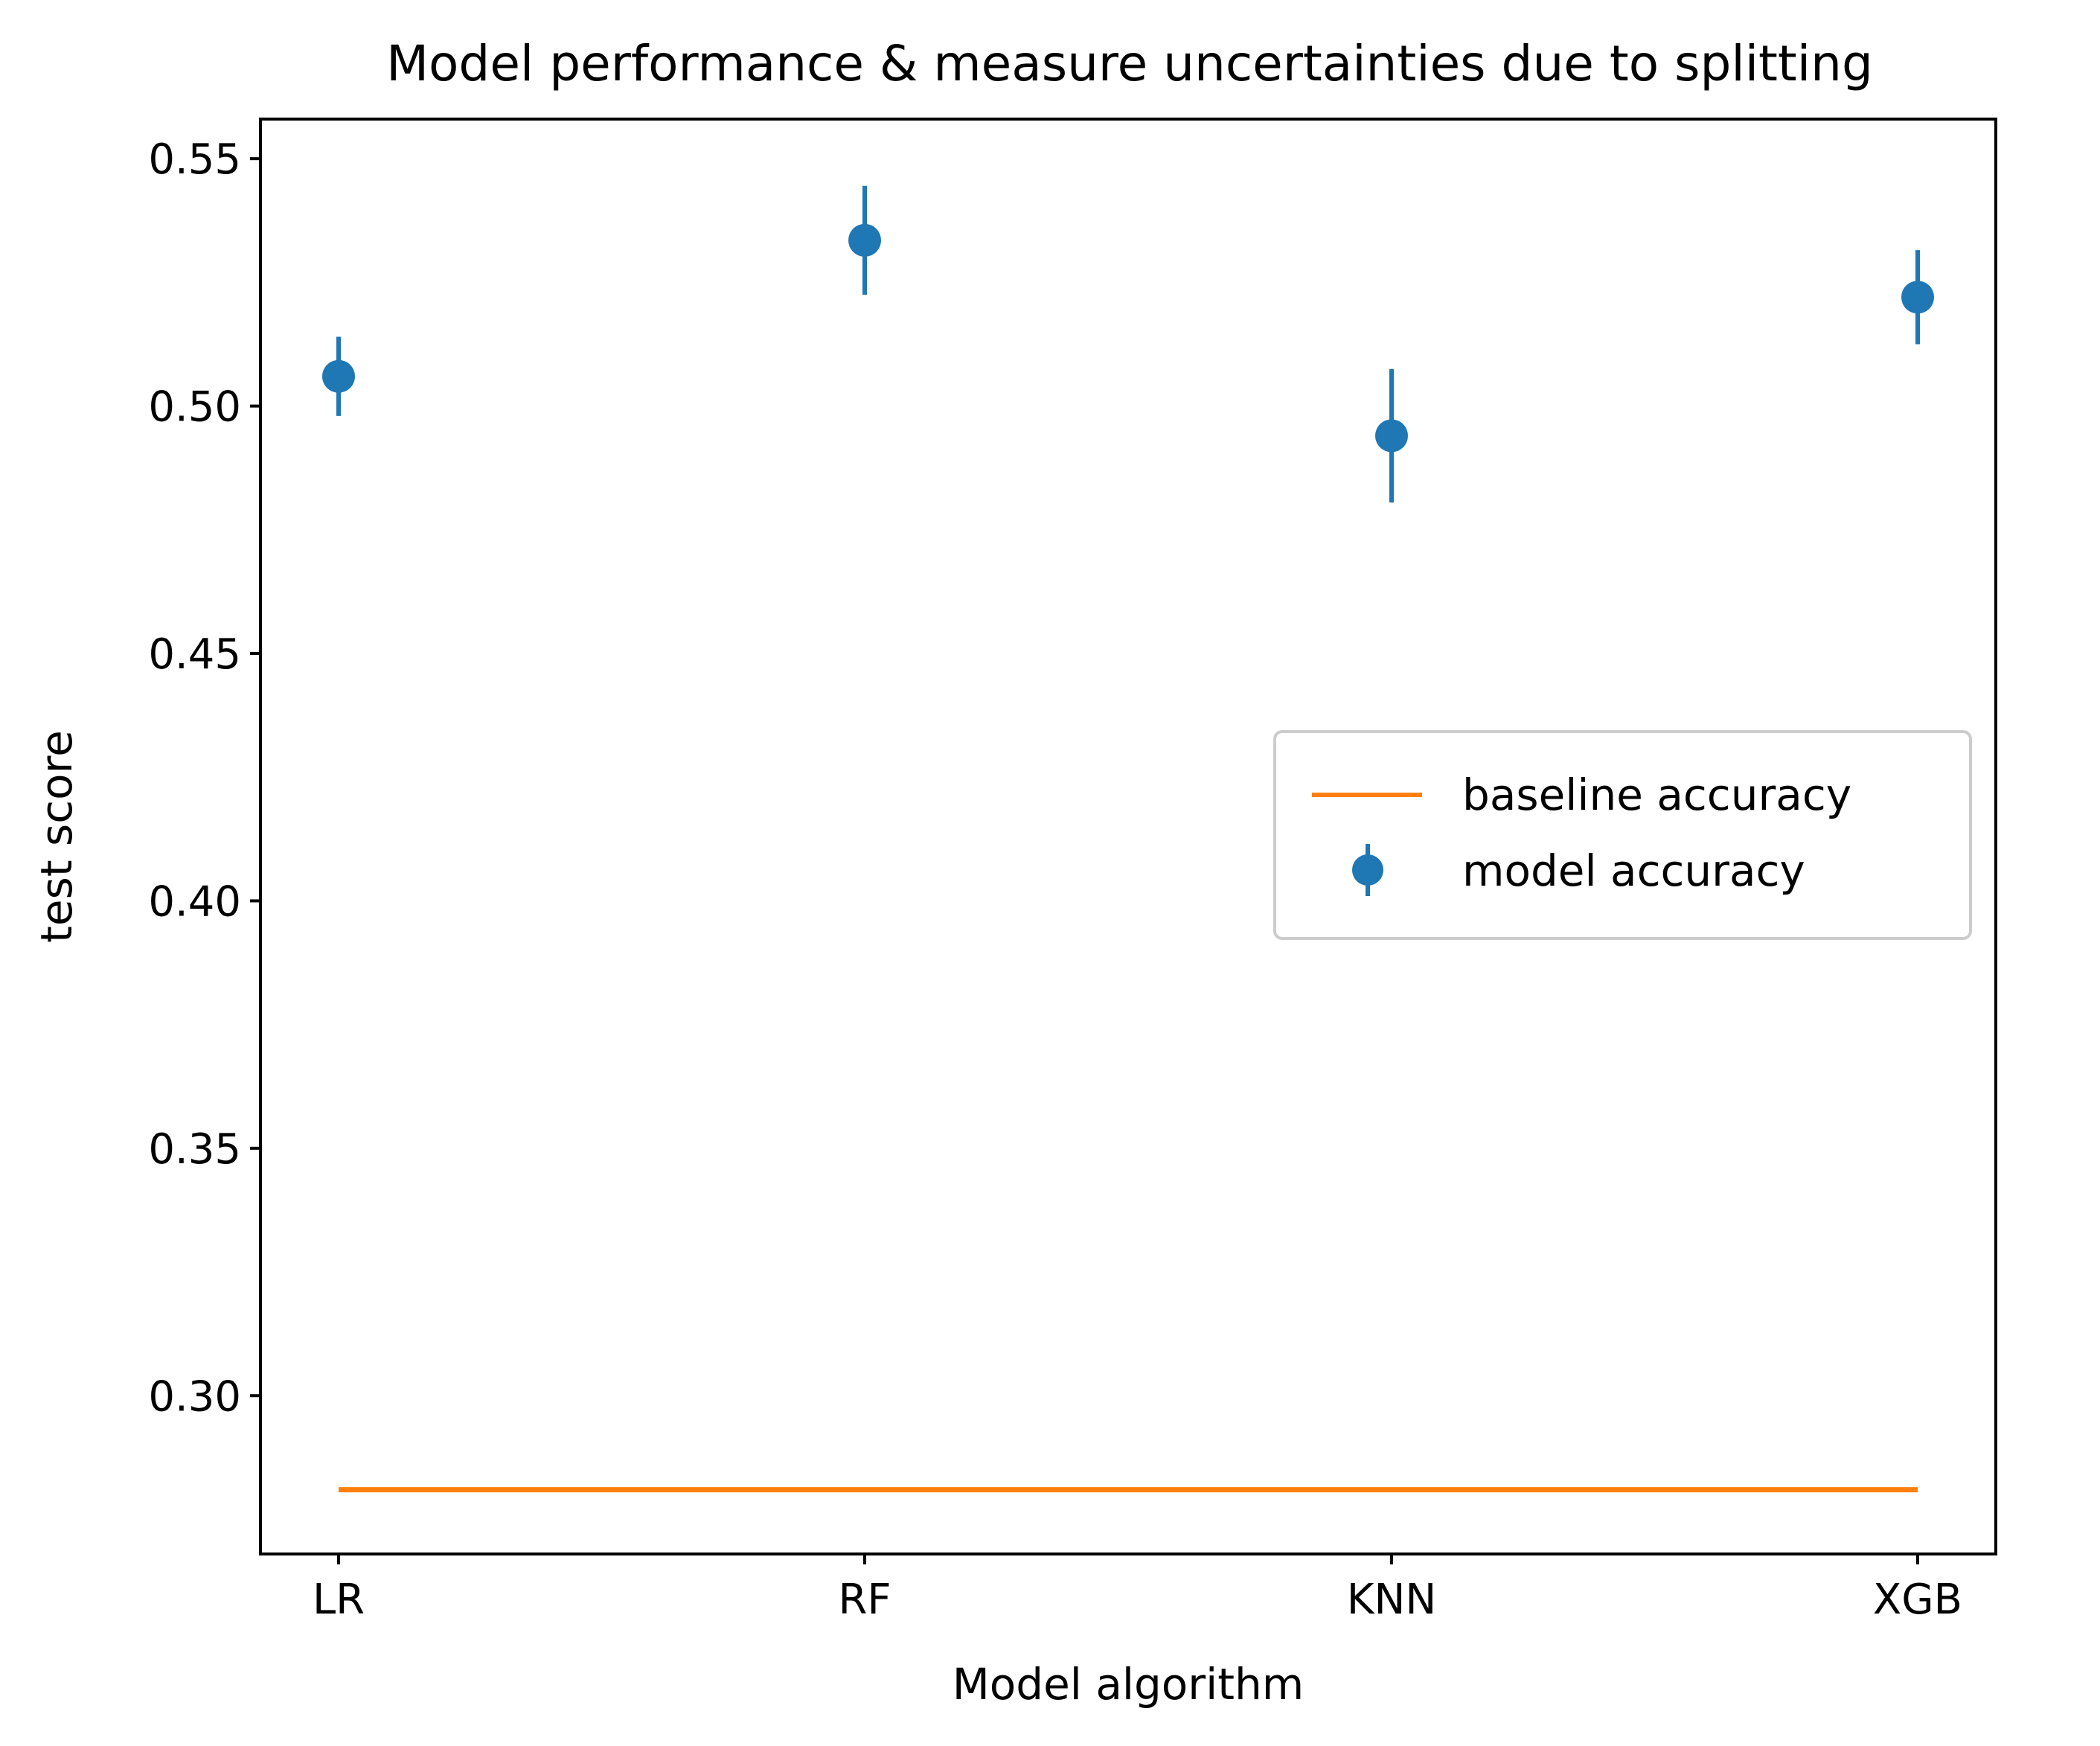 This screenshot has width=2100, height=1746. What do you see at coordinates (1392, 1600) in the screenshot?
I see `x-tick-label: KNN` at bounding box center [1392, 1600].